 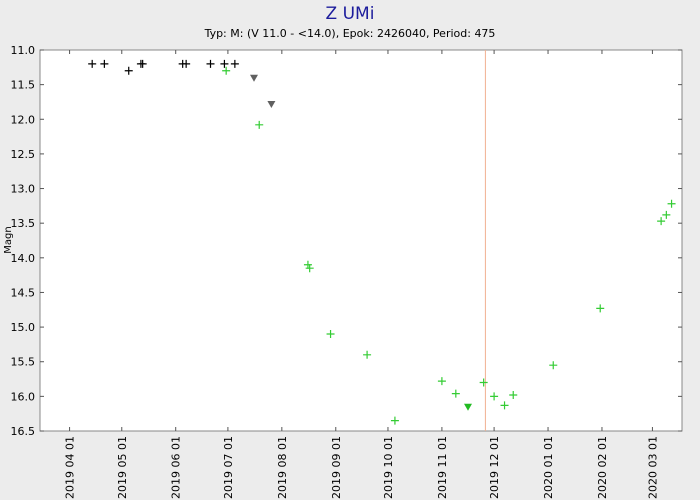 I want to click on x-tick-label: 2019 08 01, so click(x=282, y=467).